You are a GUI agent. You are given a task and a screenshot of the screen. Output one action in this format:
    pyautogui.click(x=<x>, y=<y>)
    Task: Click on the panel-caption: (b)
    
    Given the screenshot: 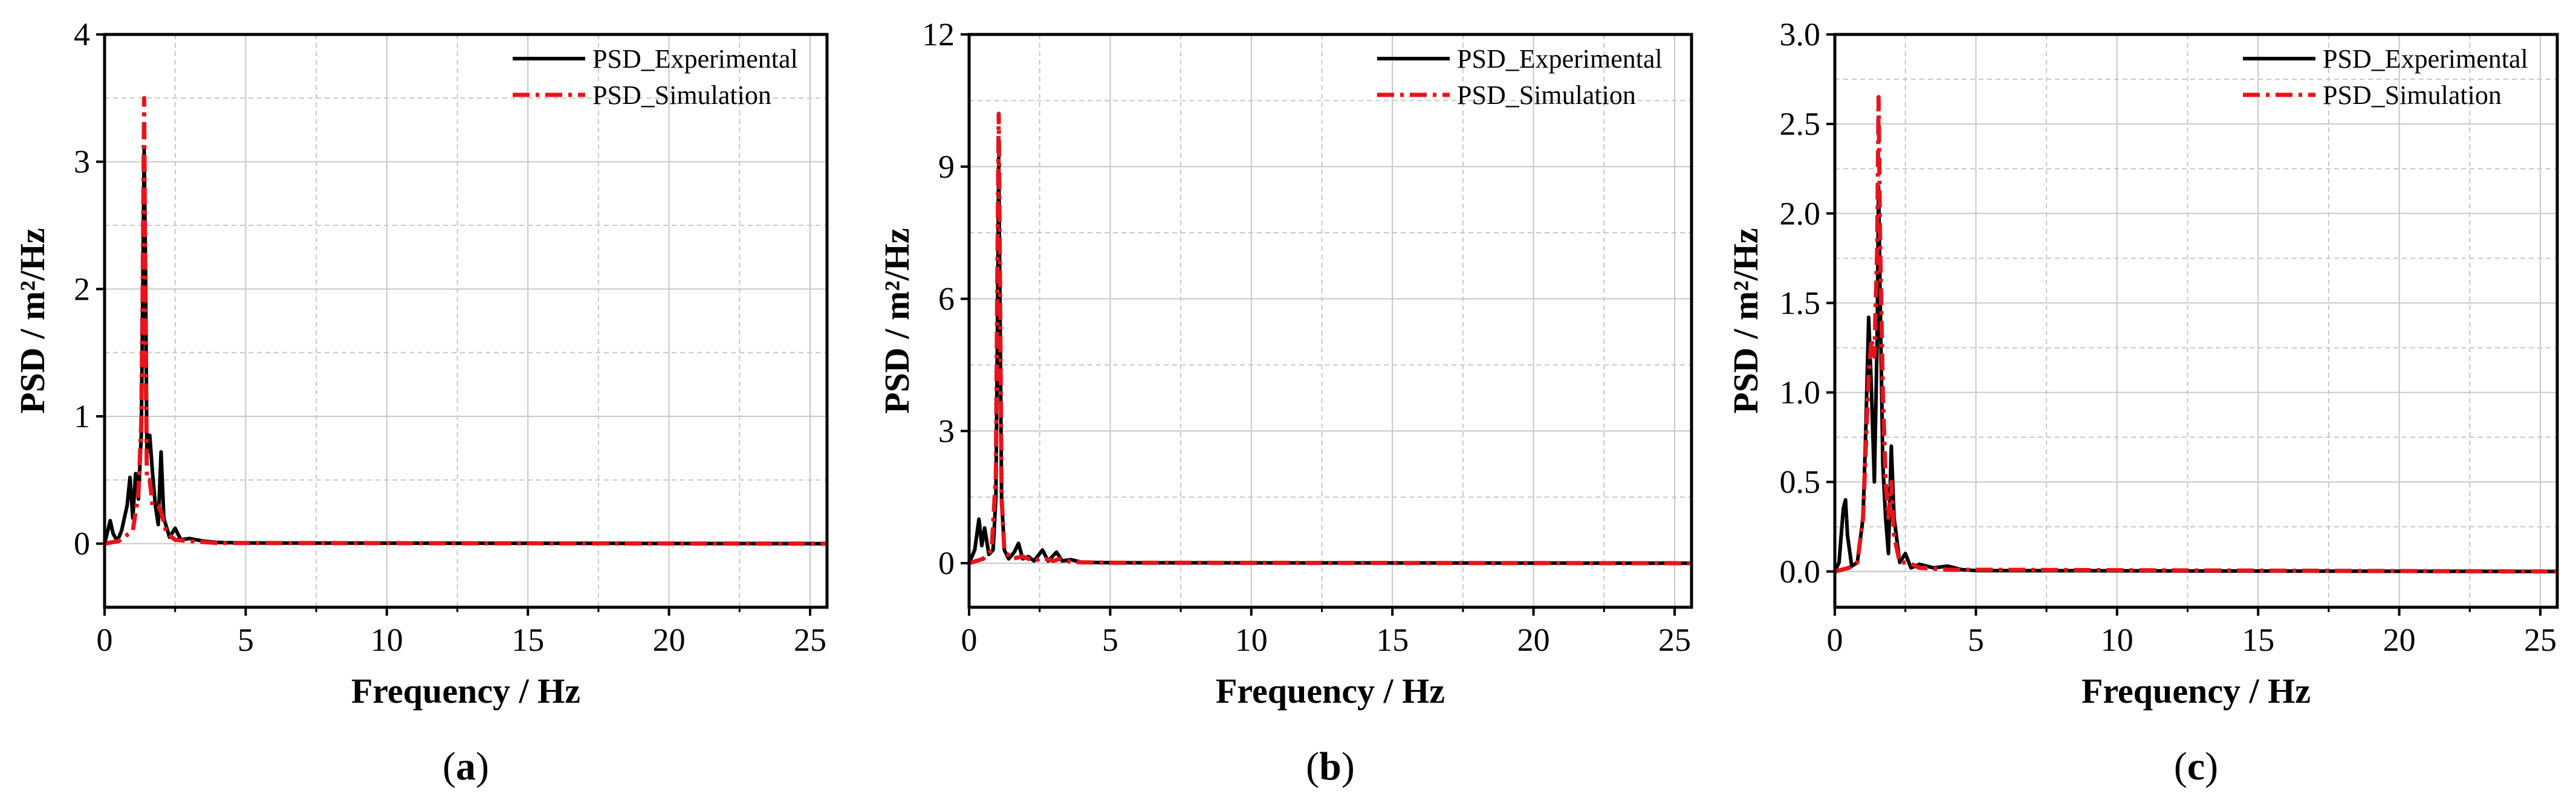 What is the action you would take?
    pyautogui.click(x=1331, y=766)
    